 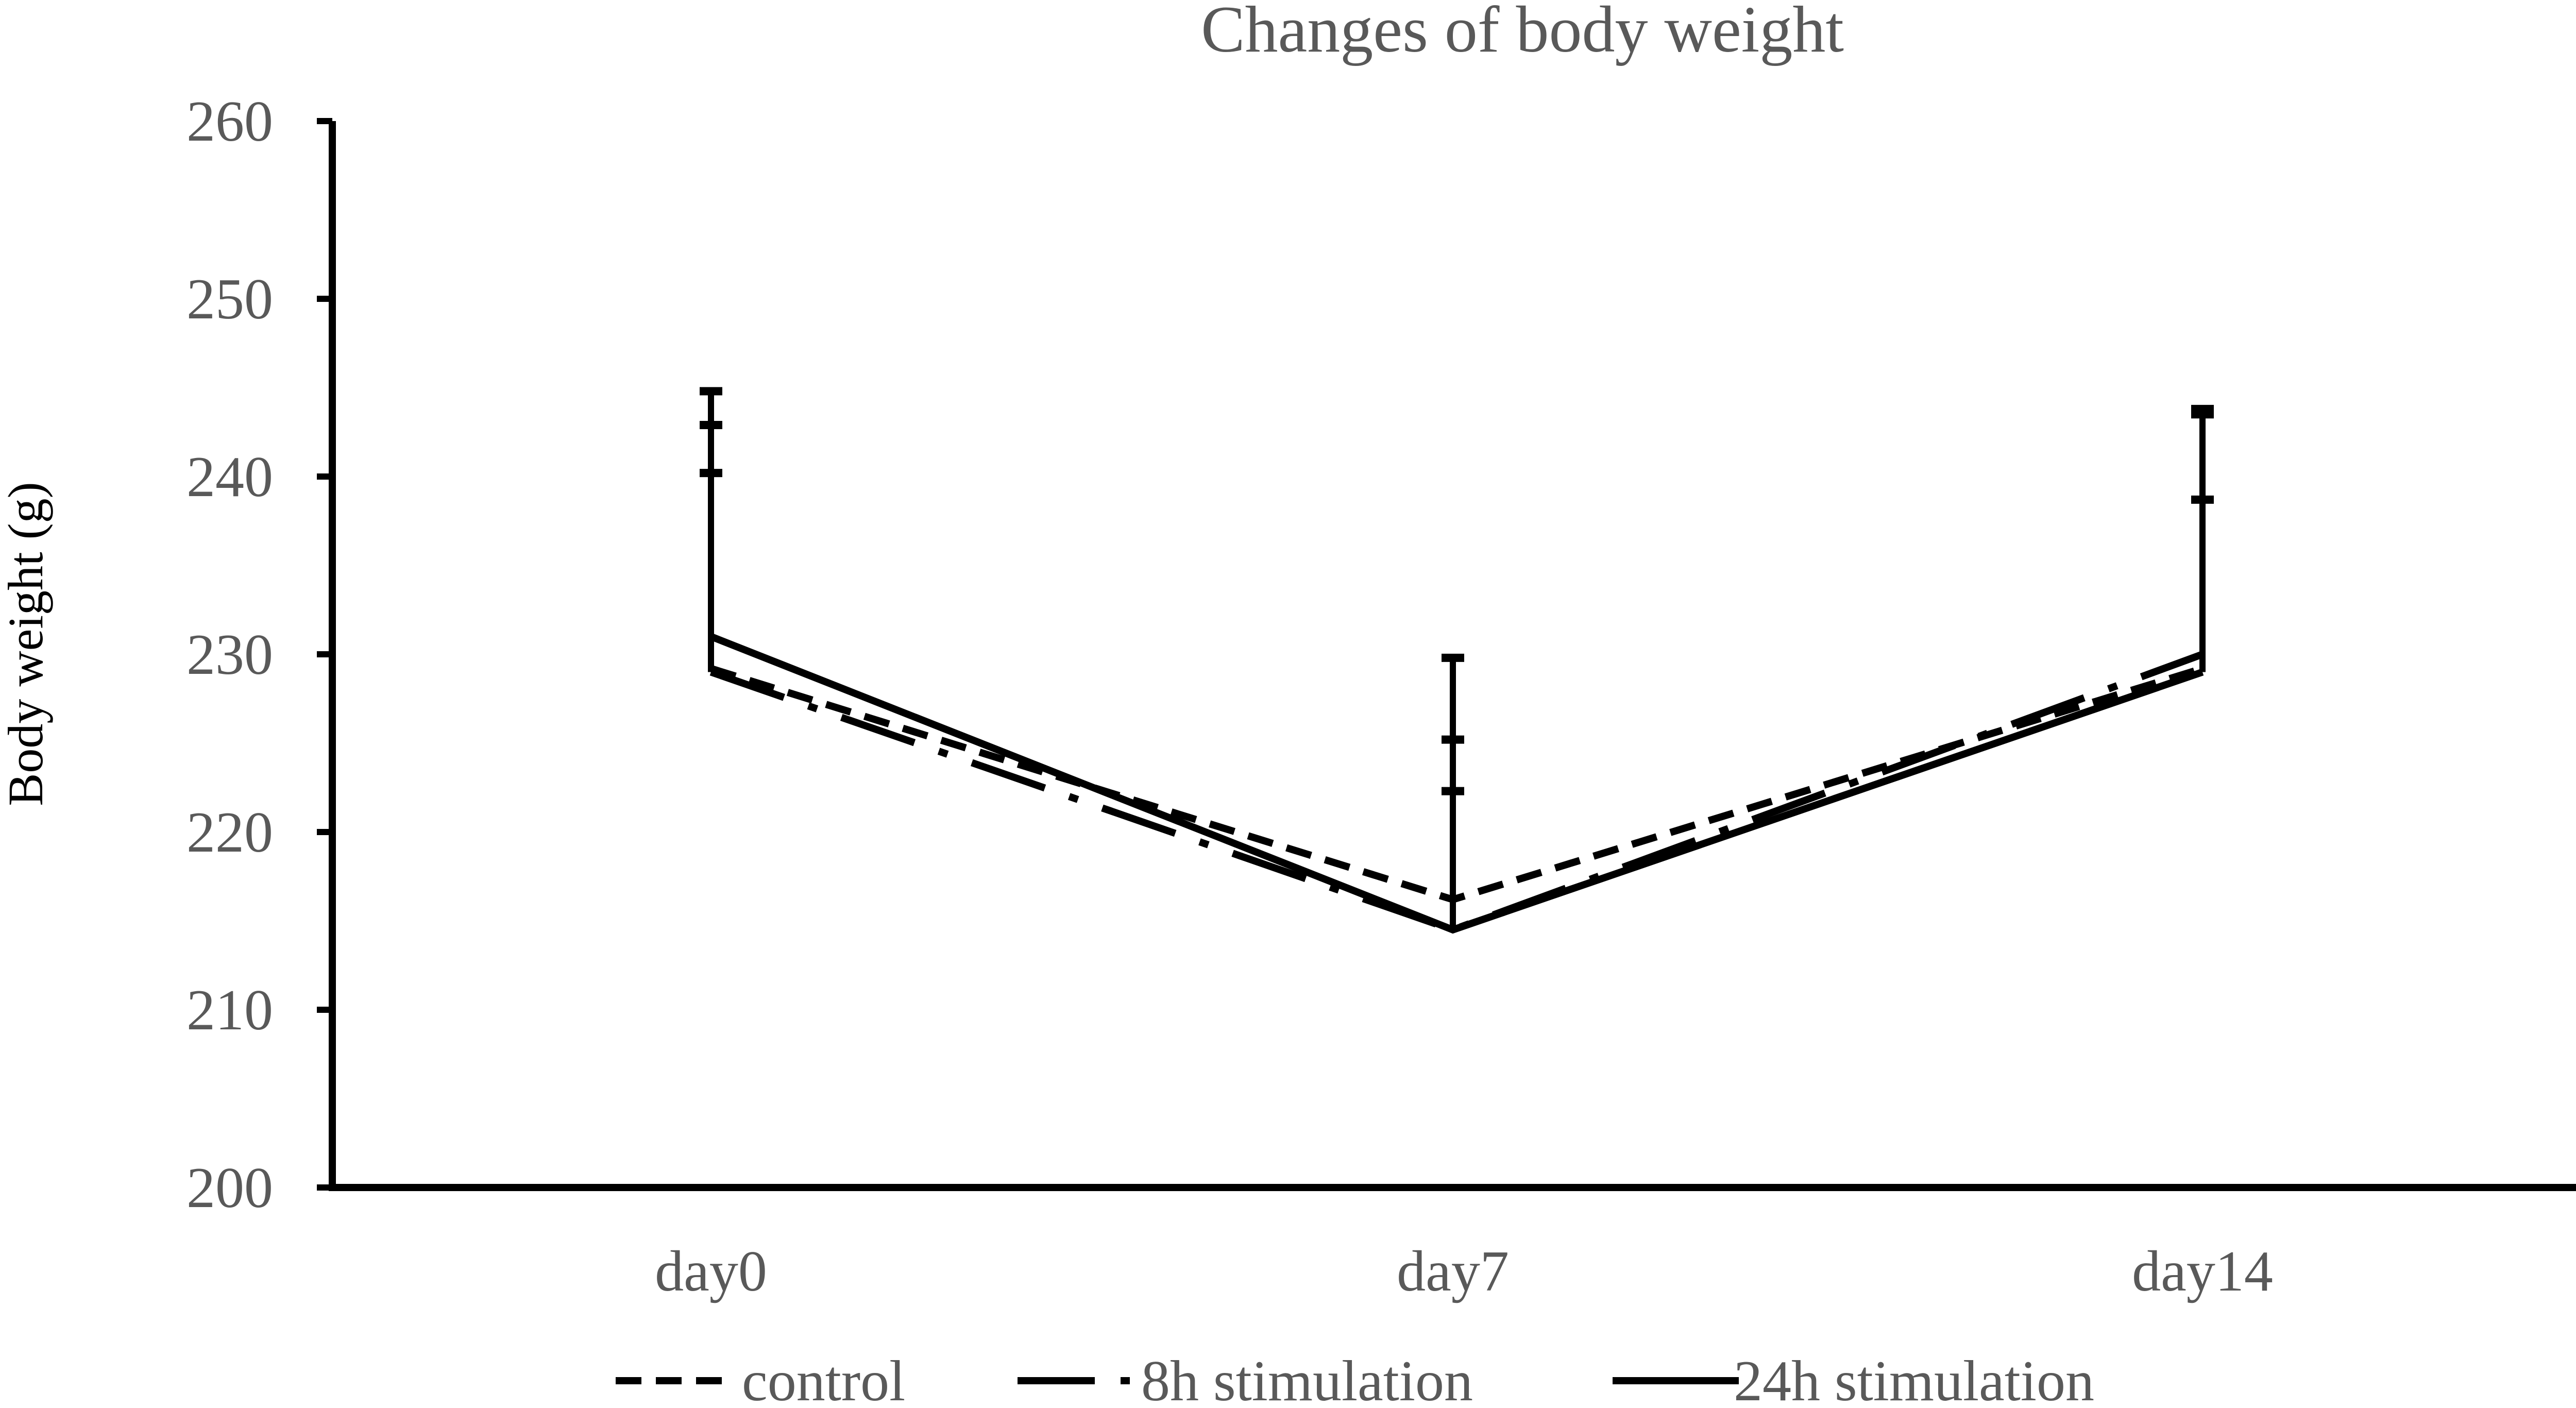 What do you see at coordinates (230, 477) in the screenshot?
I see `y-tick-label: 240` at bounding box center [230, 477].